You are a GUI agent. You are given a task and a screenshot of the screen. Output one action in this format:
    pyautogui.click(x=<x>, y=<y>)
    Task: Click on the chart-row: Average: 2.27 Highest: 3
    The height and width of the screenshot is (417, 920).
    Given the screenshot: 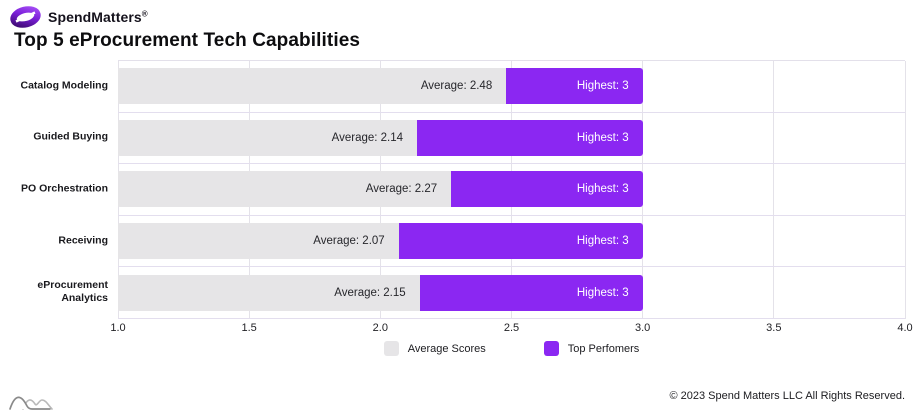 What is the action you would take?
    pyautogui.click(x=511, y=190)
    